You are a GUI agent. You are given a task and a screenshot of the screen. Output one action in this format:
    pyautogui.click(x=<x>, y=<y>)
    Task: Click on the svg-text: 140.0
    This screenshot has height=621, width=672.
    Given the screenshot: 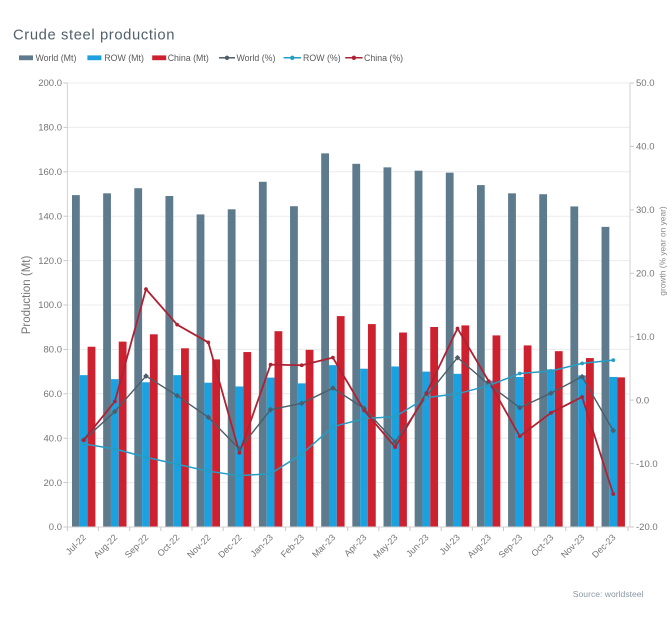 What is the action you would take?
    pyautogui.click(x=50, y=216)
    